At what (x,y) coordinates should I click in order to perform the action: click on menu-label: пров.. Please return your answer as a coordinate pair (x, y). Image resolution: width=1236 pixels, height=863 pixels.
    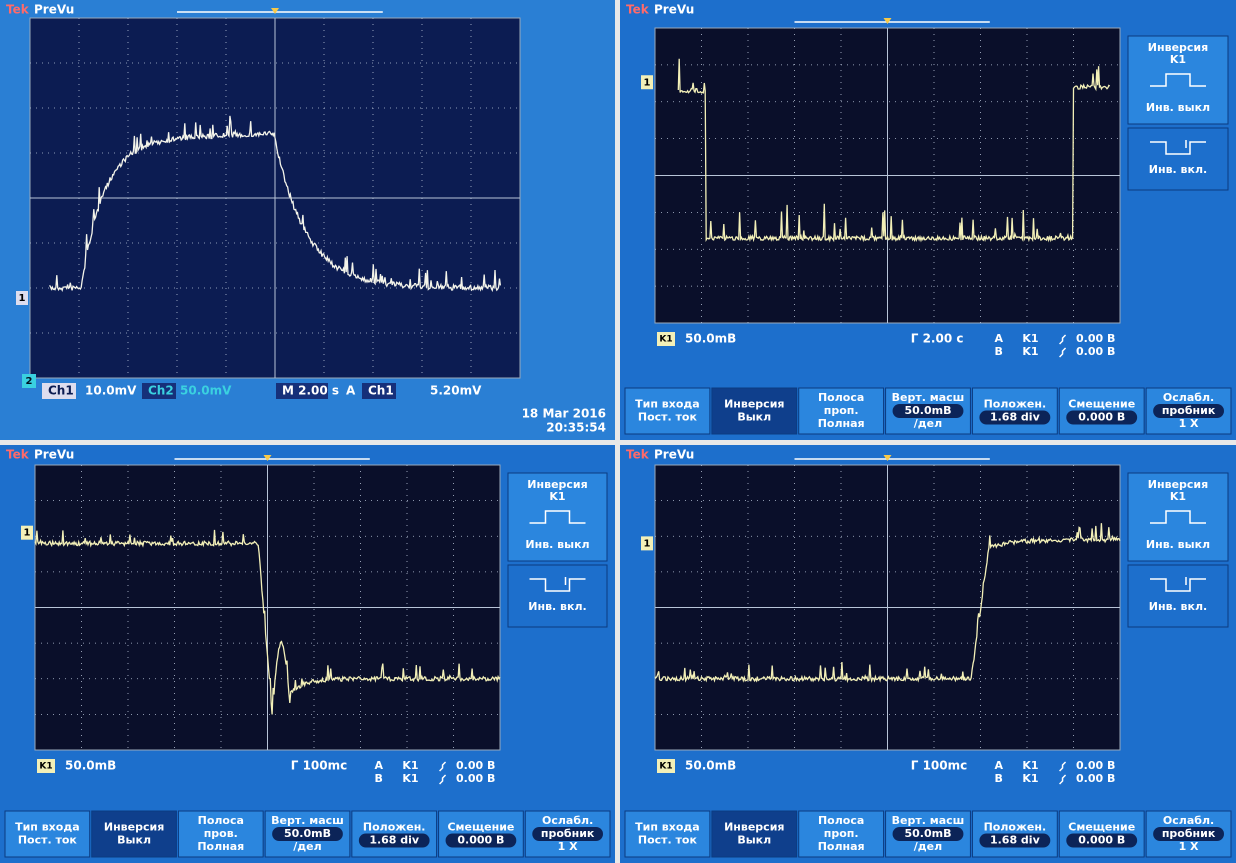
    Looking at the image, I should click on (221, 833).